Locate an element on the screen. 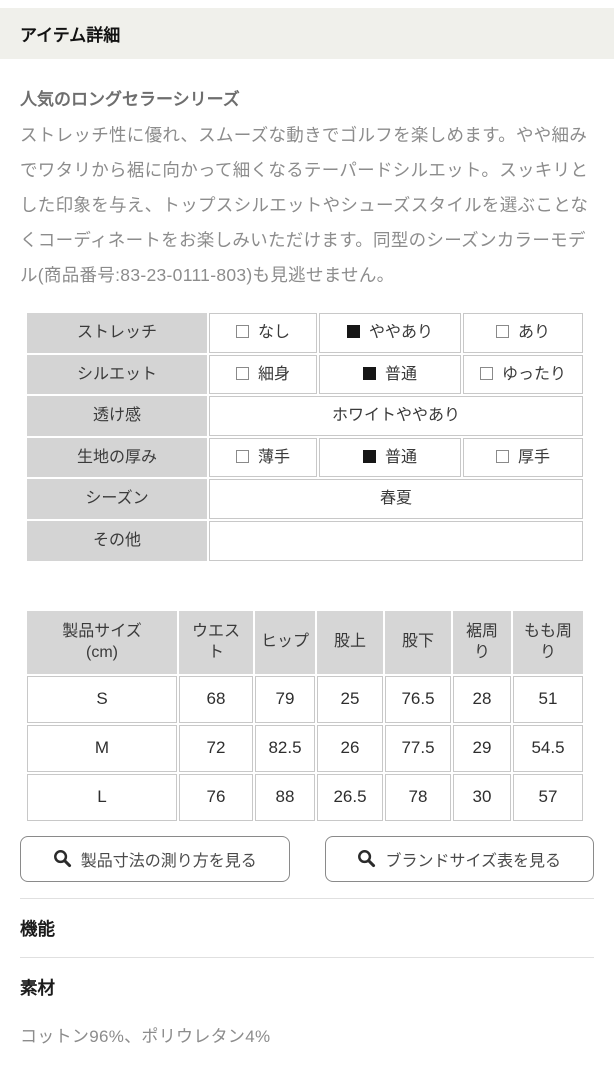 This screenshot has height=1080, width=614. size-header-inseam: 股下 is located at coordinates (418, 642).